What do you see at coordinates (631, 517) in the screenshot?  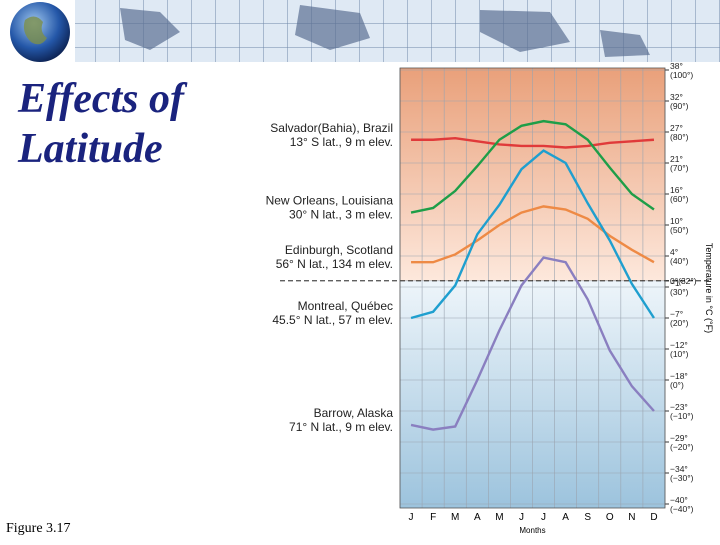 I see `x-tick-label: N` at bounding box center [631, 517].